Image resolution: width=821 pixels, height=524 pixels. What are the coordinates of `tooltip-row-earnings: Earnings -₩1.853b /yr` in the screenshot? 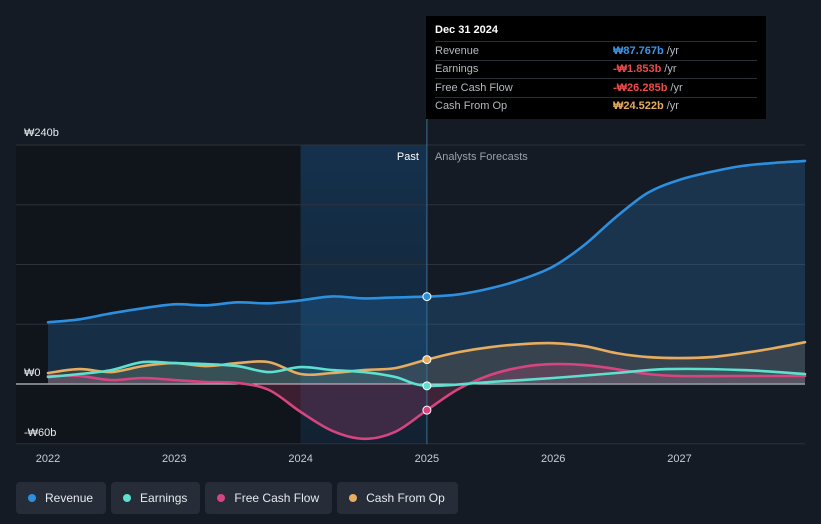 It's located at (596, 69).